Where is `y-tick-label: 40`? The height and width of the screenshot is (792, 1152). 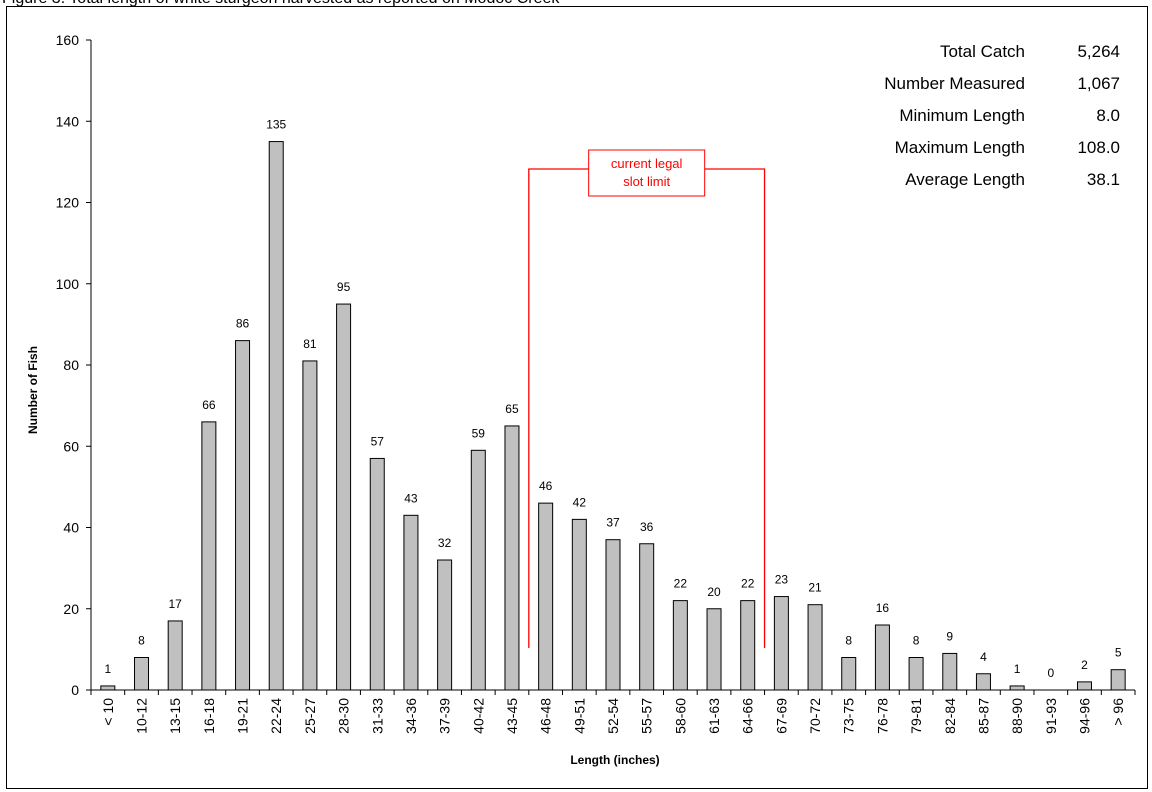
y-tick-label: 40 is located at coordinates (71, 528).